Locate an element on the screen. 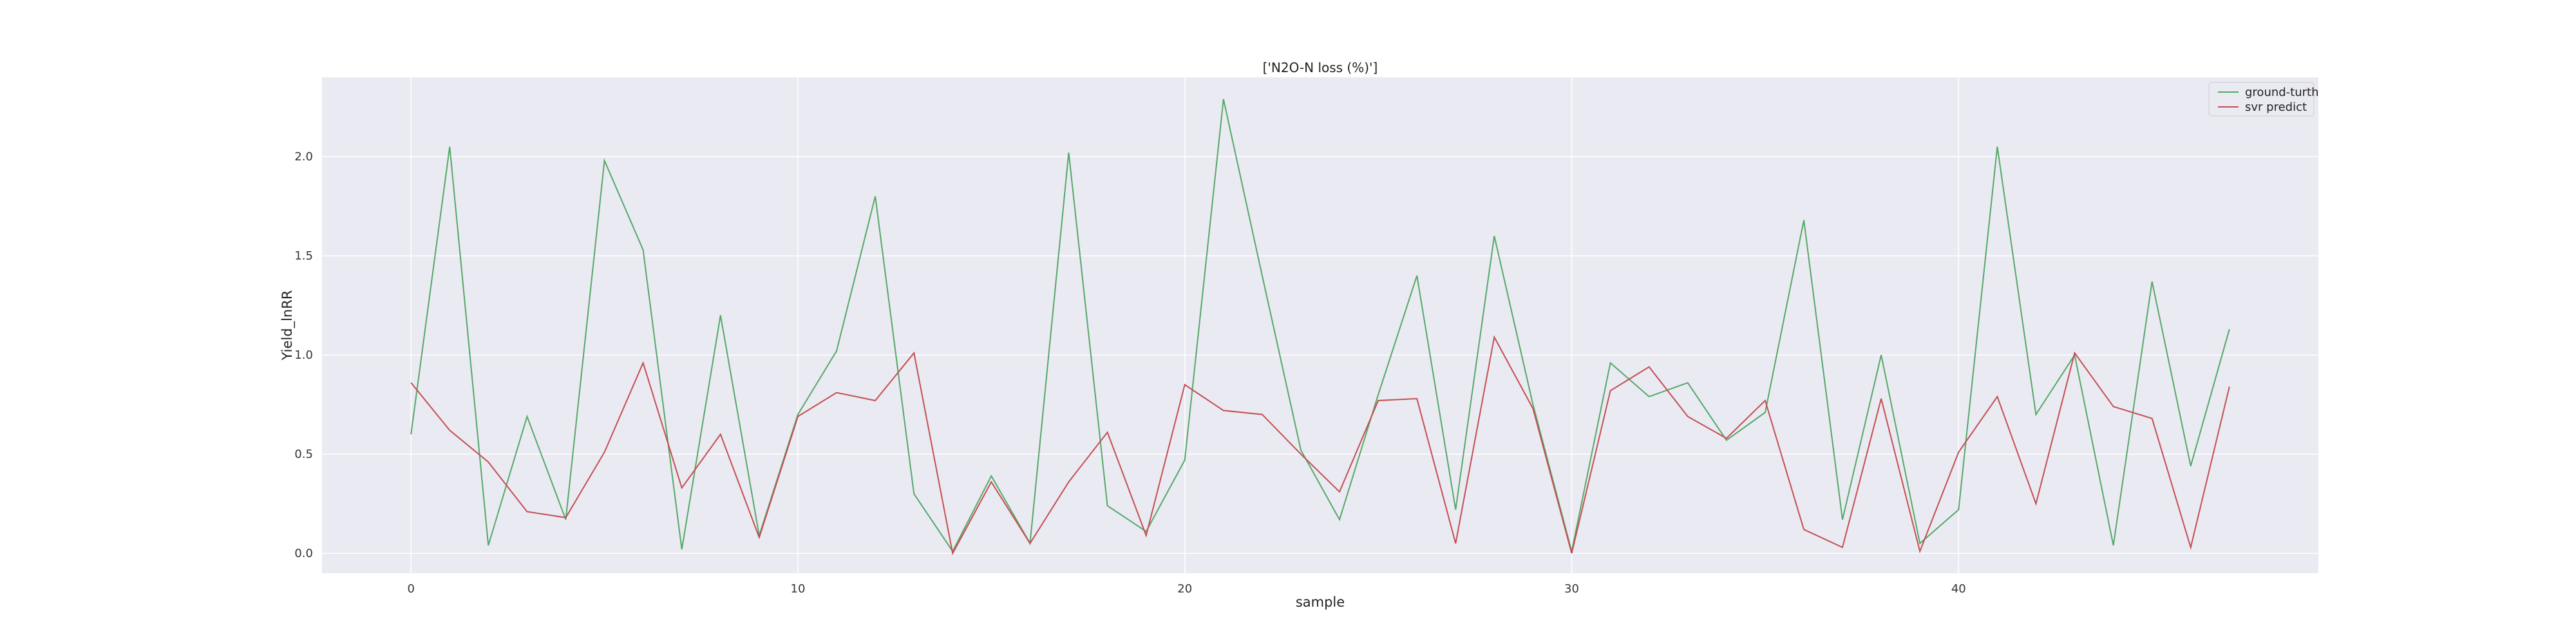 The width and height of the screenshot is (2576, 644). x-tick-label: 30 is located at coordinates (1572, 589).